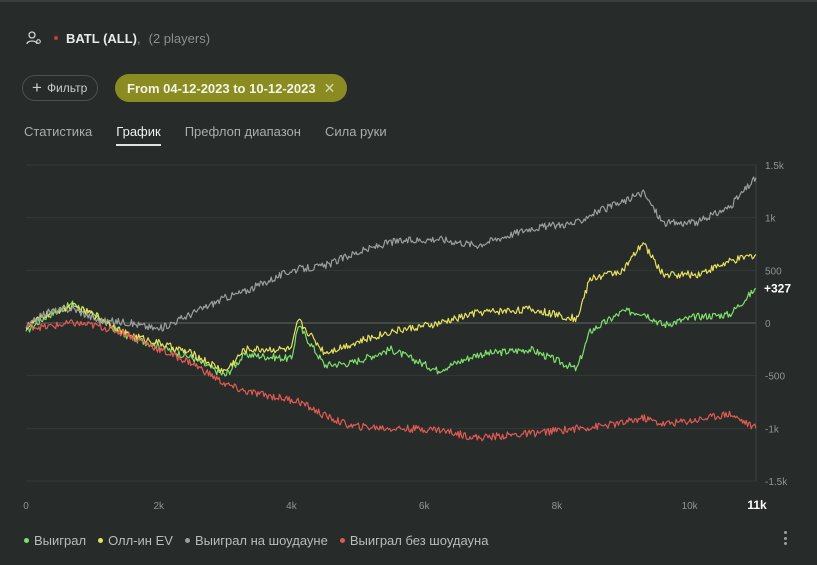 This screenshot has height=565, width=817. I want to click on legend-label: Выиграл, so click(60, 540).